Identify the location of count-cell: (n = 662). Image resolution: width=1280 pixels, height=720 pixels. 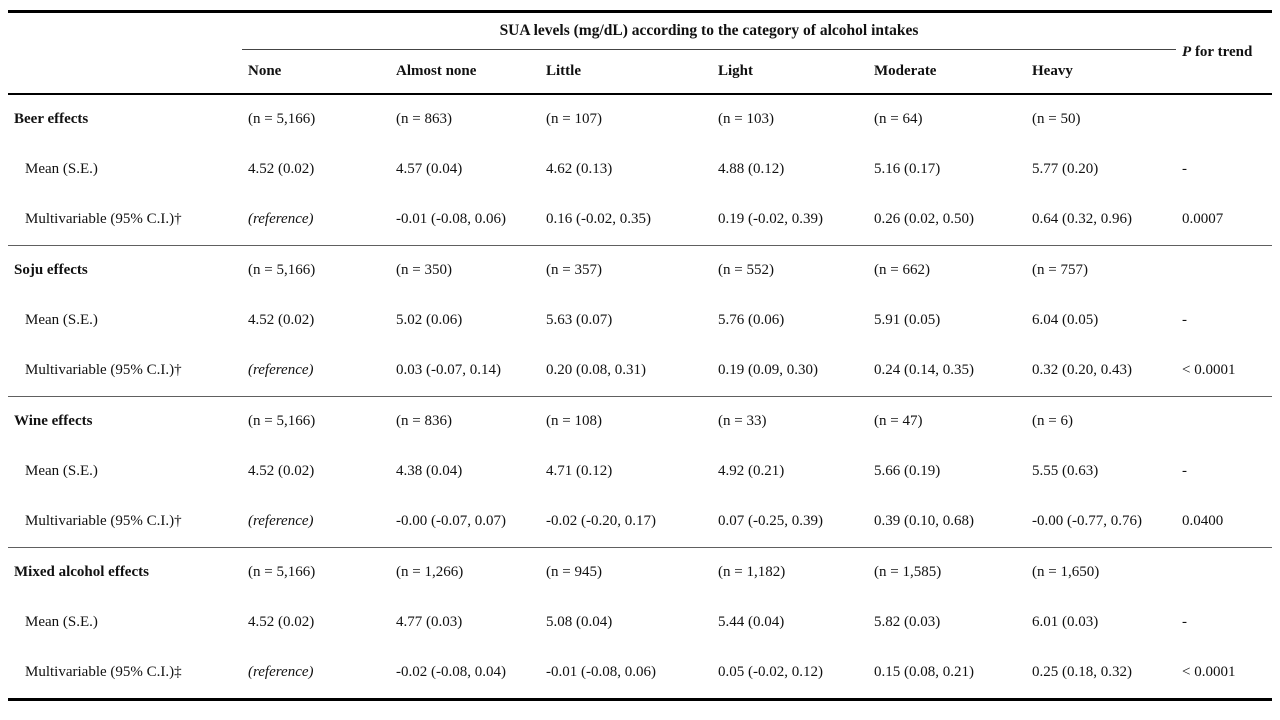
(947, 270).